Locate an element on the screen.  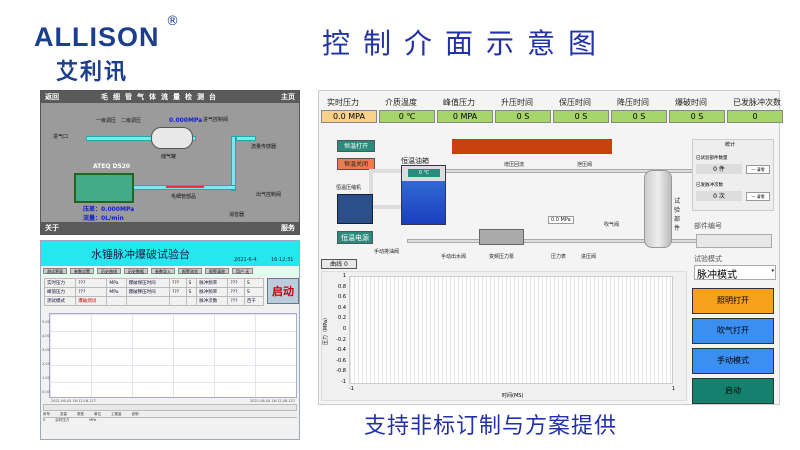
about-button: 关于 is located at coordinates (52, 228).